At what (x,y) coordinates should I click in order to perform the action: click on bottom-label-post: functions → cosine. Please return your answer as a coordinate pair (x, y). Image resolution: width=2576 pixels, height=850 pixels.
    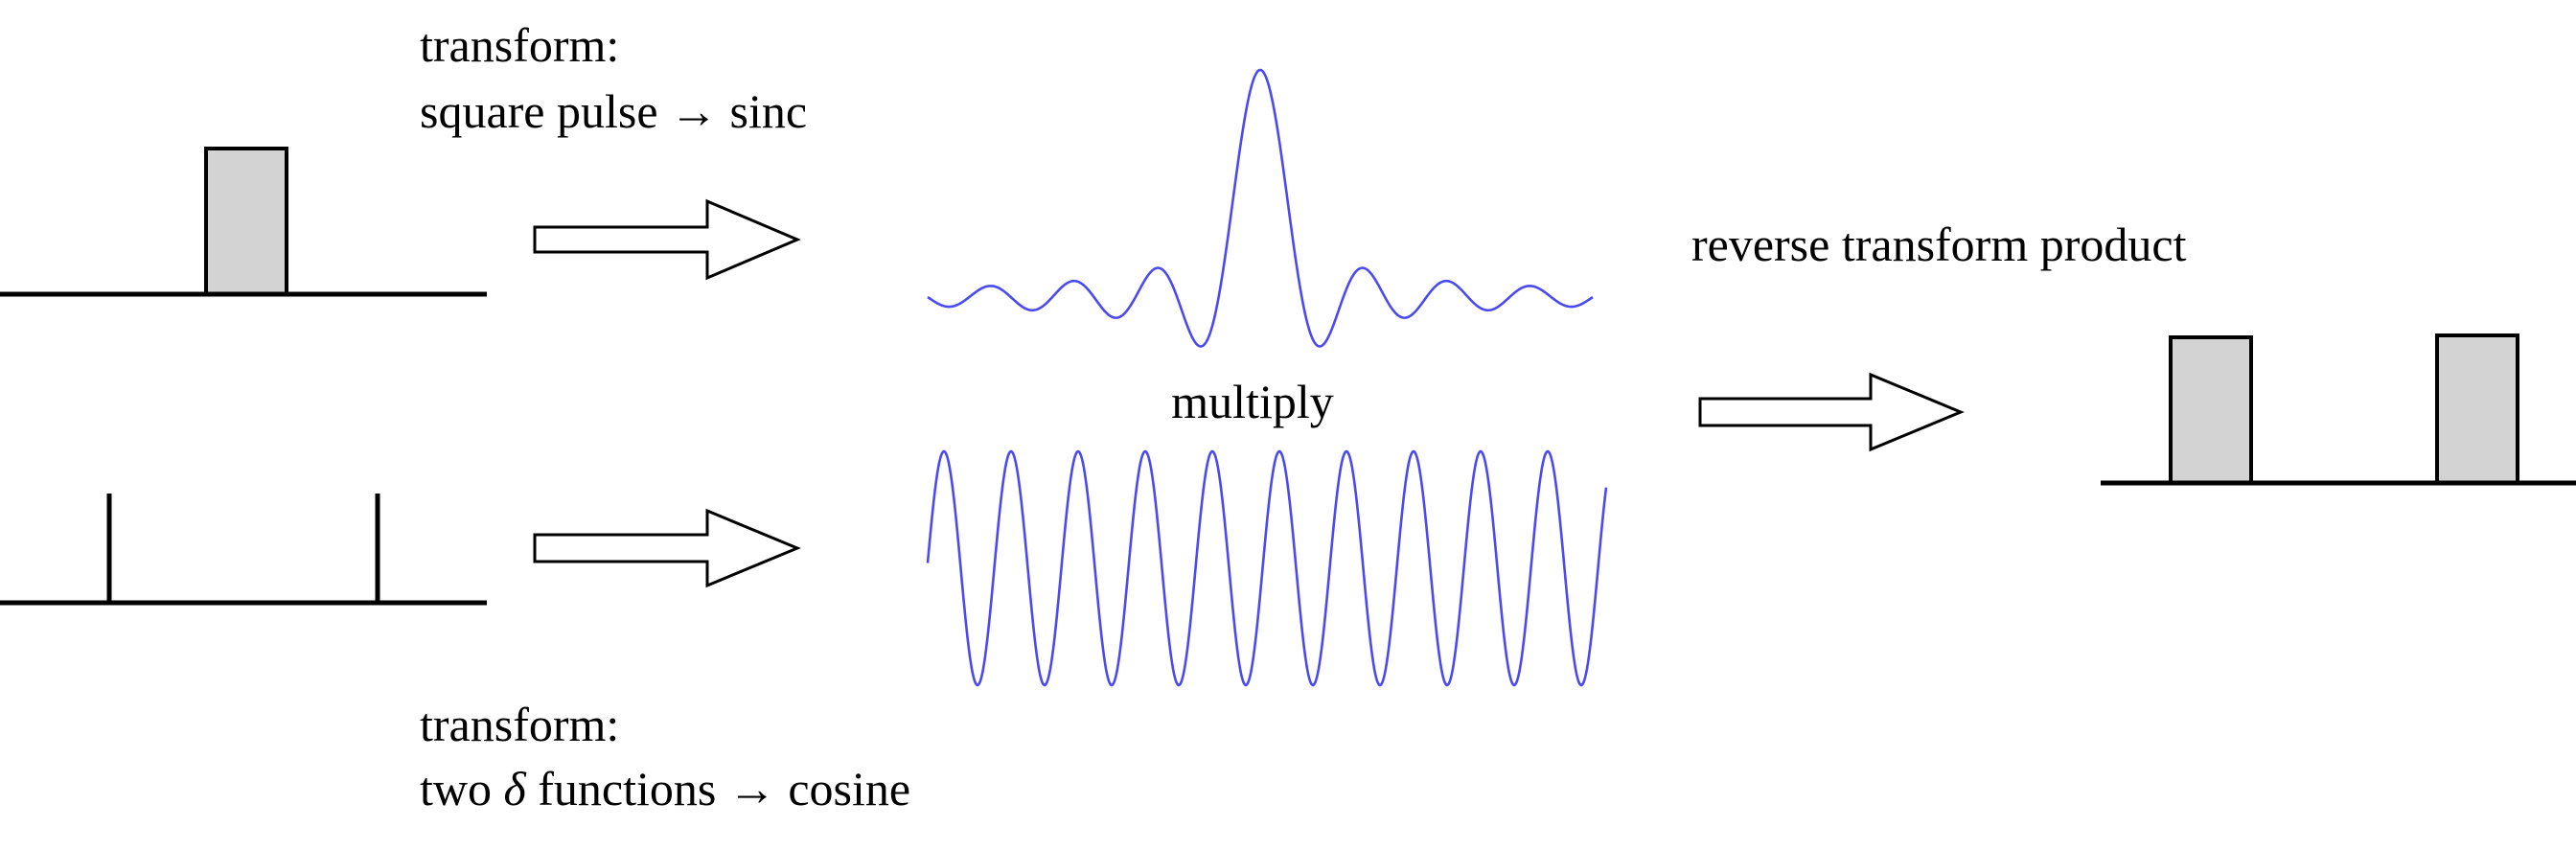
    Looking at the image, I should click on (718, 789).